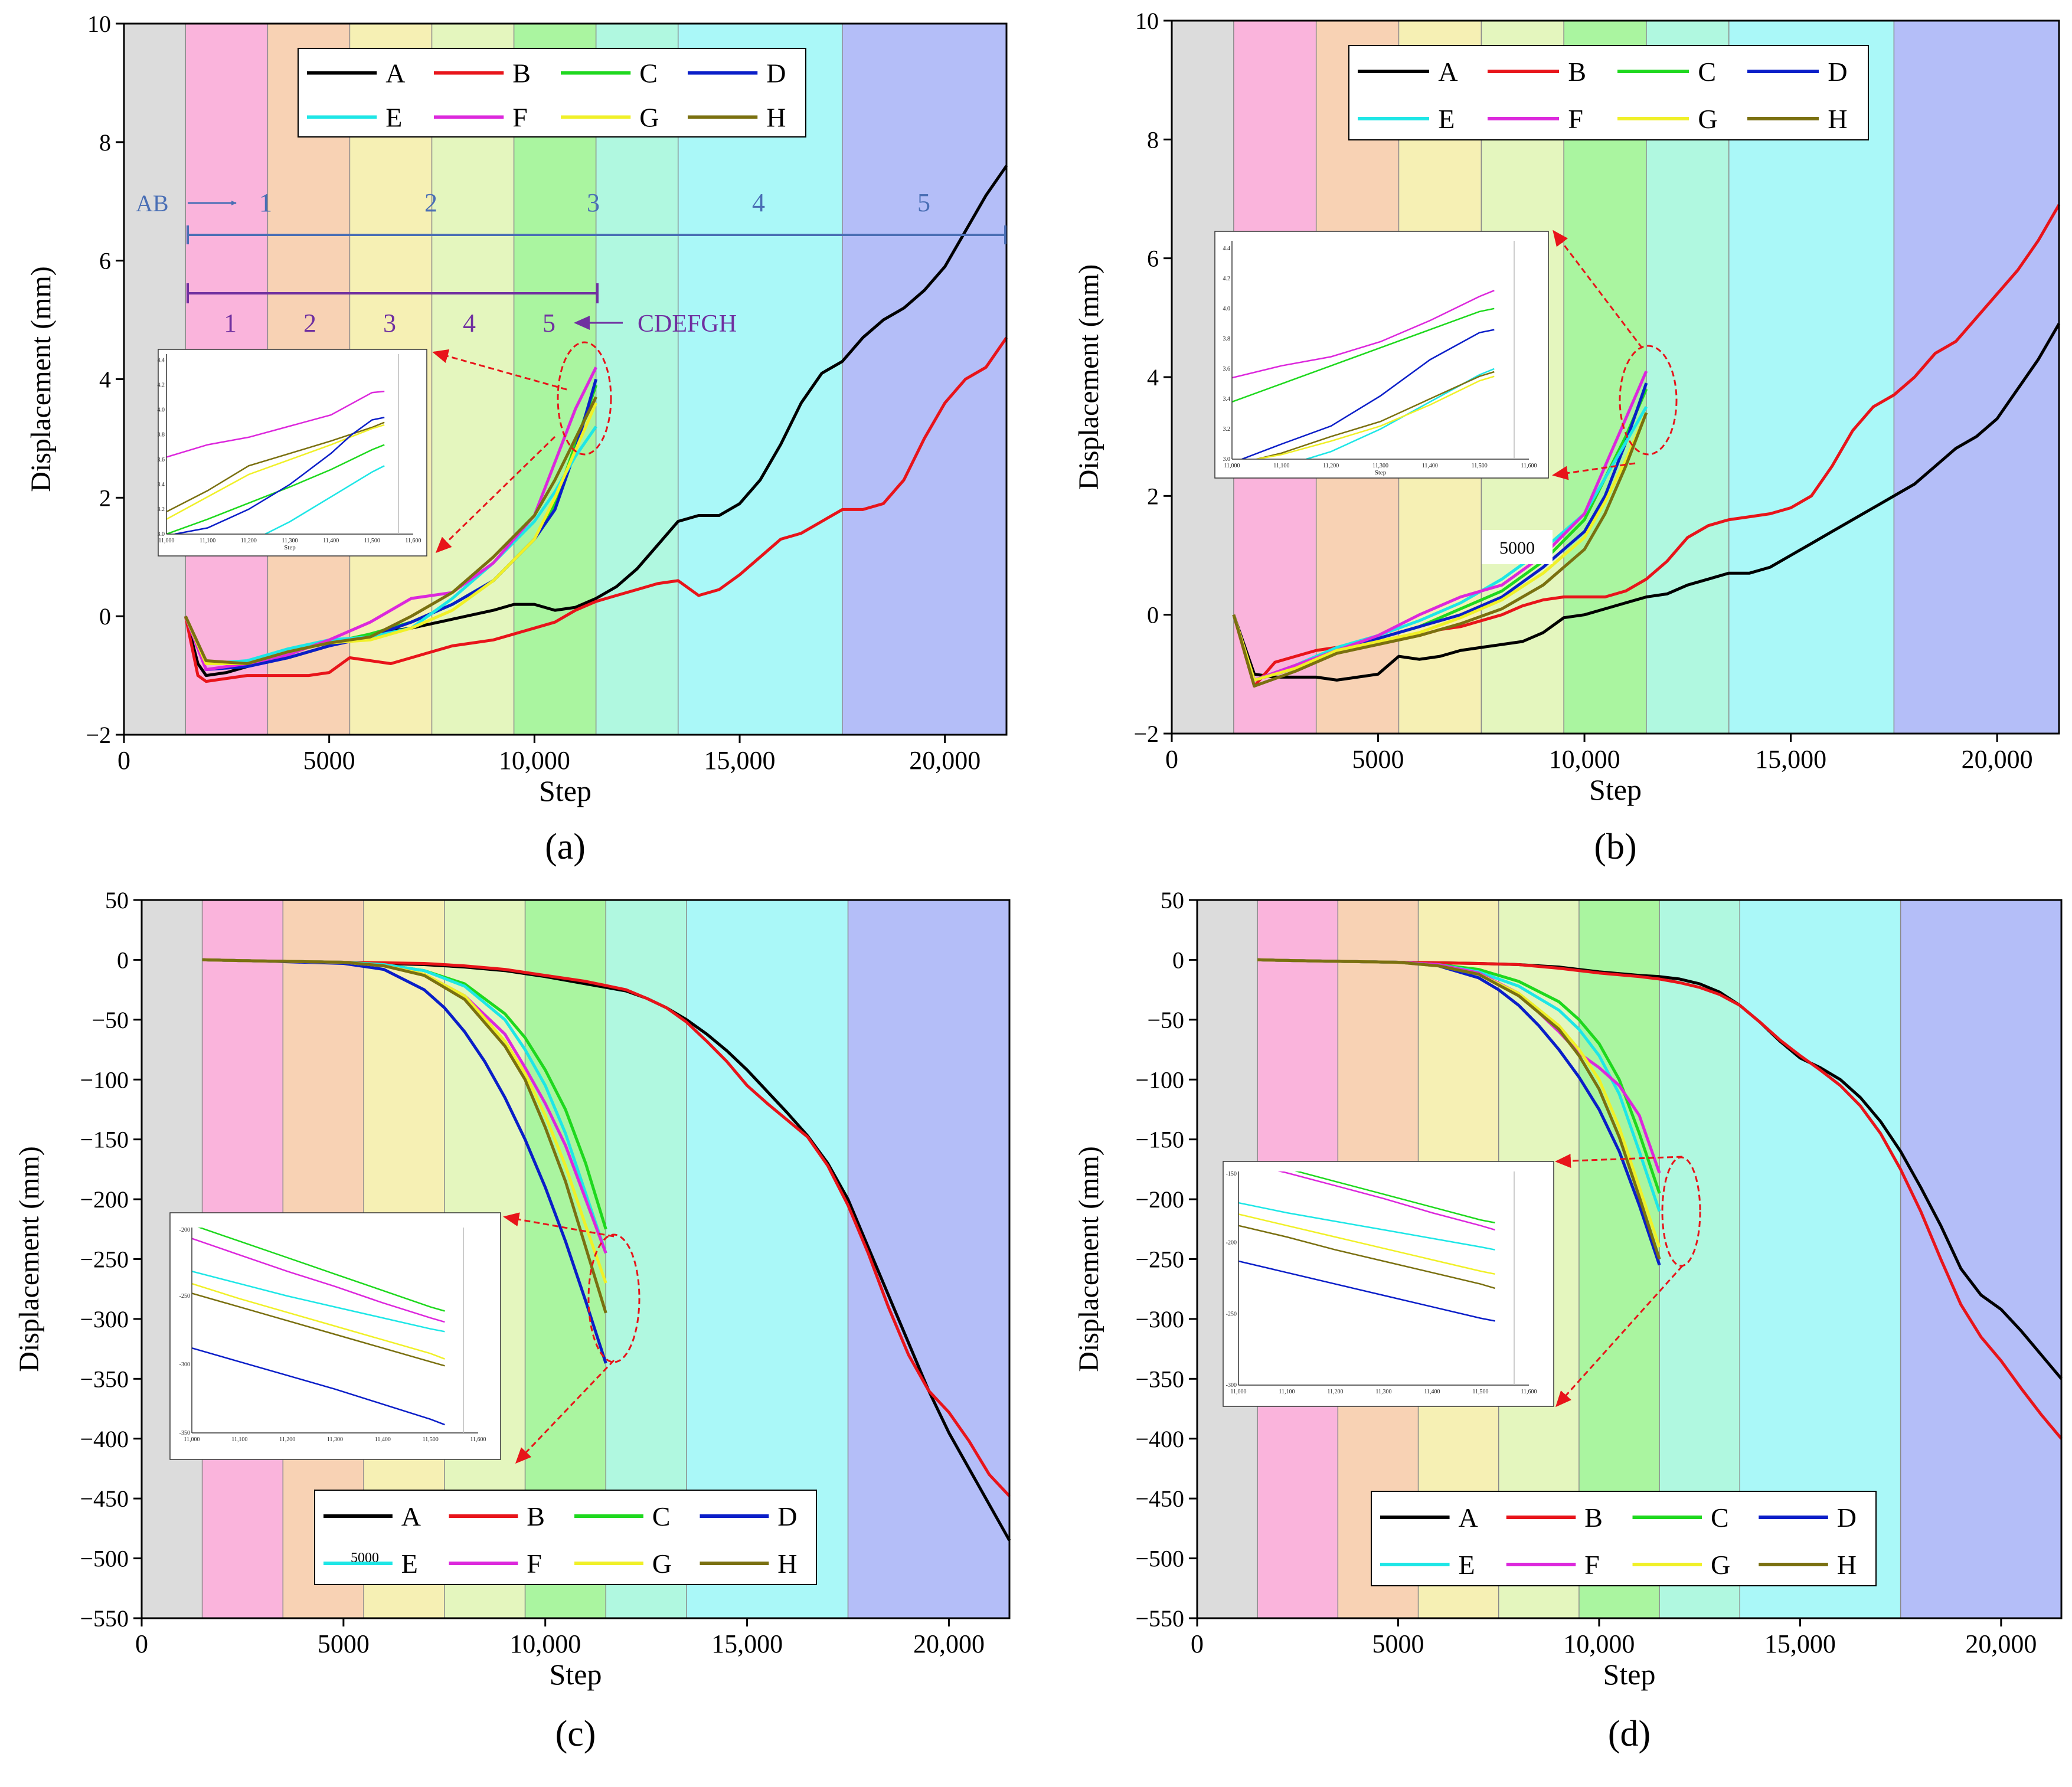 The width and height of the screenshot is (2072, 1787). Describe the element at coordinates (161, 460) in the screenshot. I see `inset-y-tick-label: 3.6` at that location.